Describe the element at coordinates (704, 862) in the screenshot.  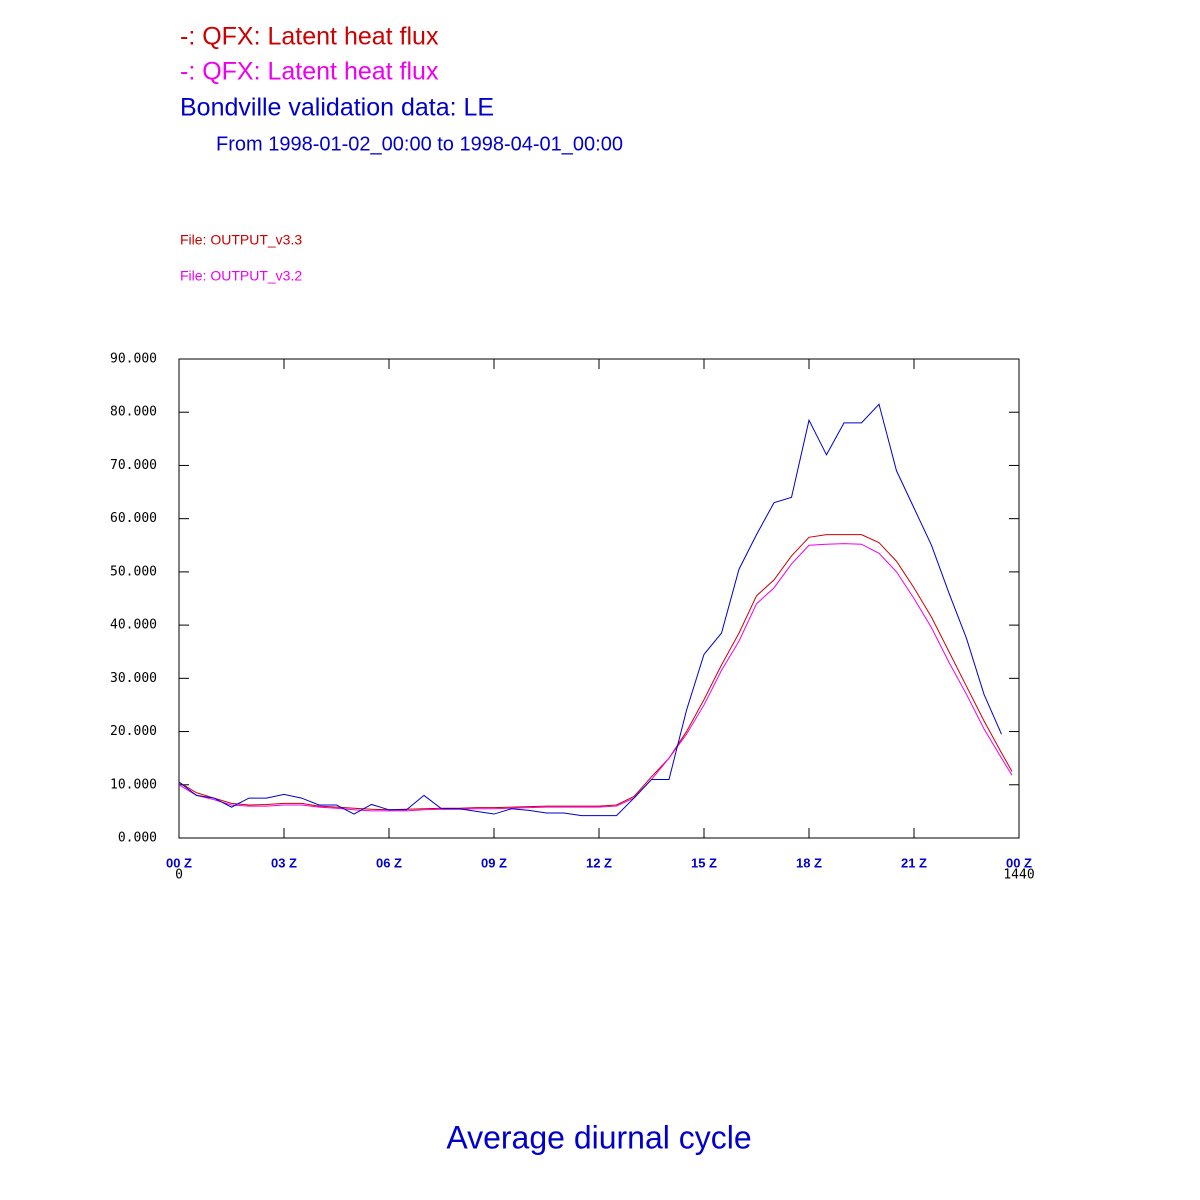
I see `x-tick-label: 15 Z` at that location.